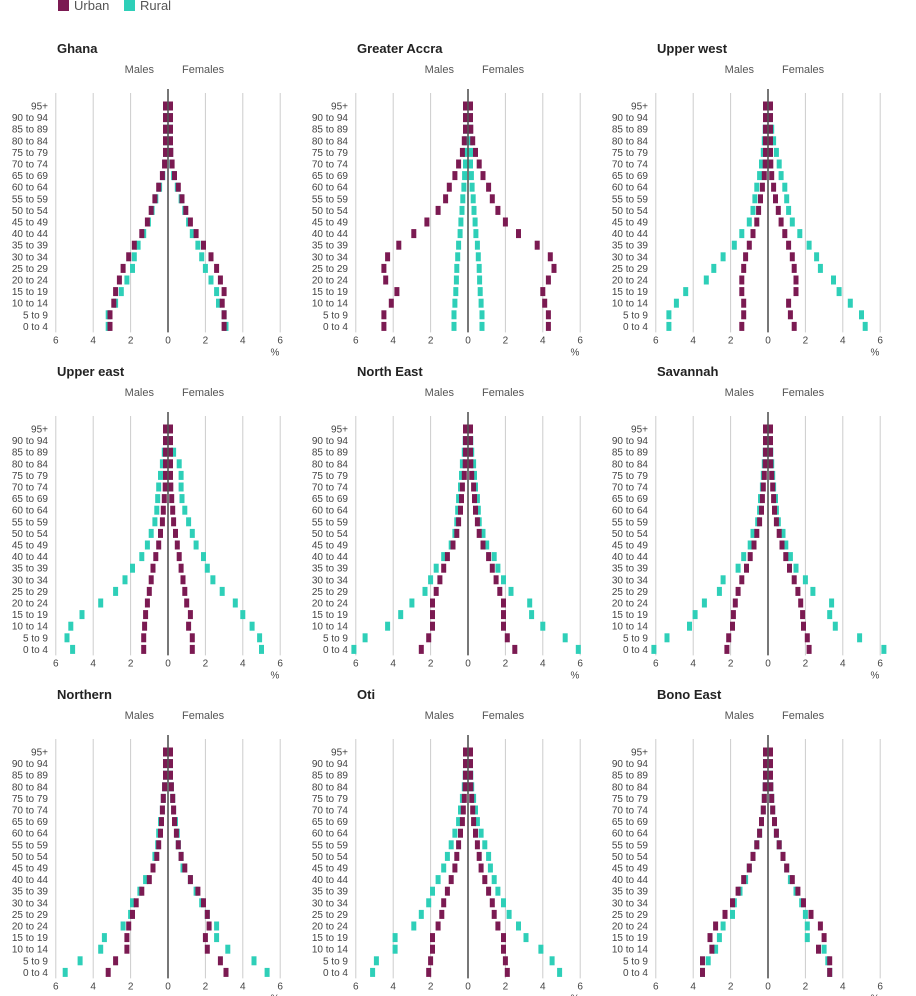 This screenshot has height=996, width=916. Describe the element at coordinates (330, 799) in the screenshot. I see `age-group-label: 75 to 79` at that location.